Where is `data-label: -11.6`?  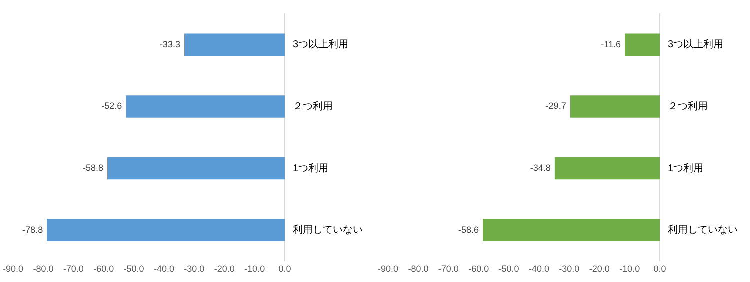 data-label: -11.6 is located at coordinates (611, 44).